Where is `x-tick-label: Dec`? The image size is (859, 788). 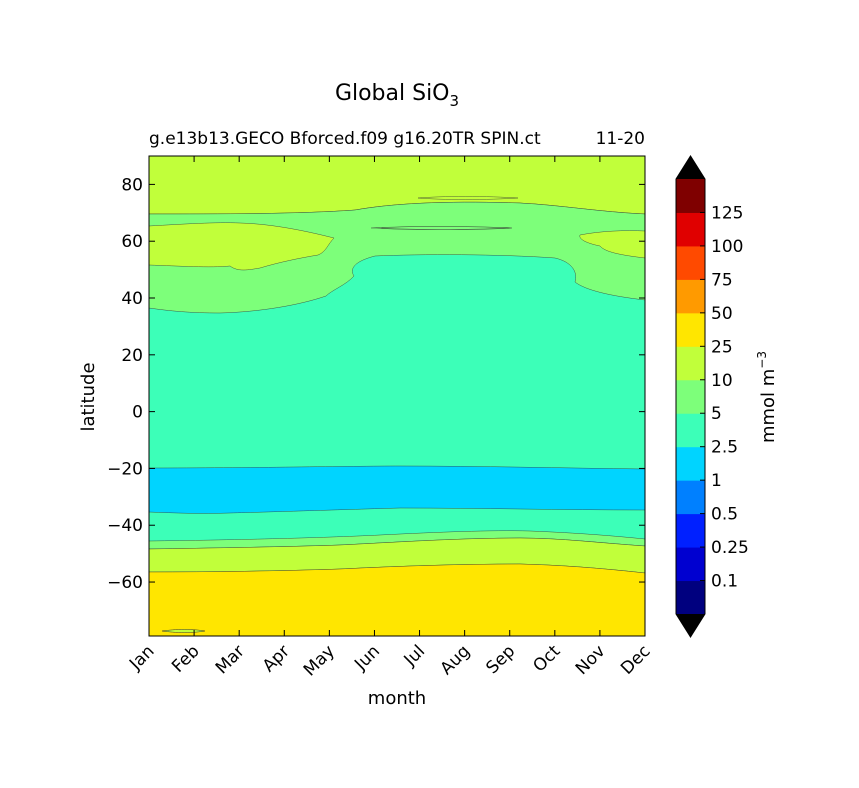
x-tick-label: Dec is located at coordinates (635, 659).